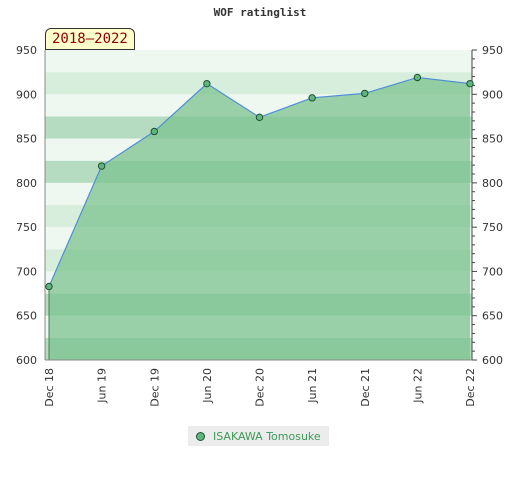 The width and height of the screenshot is (520, 480). I want to click on y-tick-label-right: 850, so click(492, 139).